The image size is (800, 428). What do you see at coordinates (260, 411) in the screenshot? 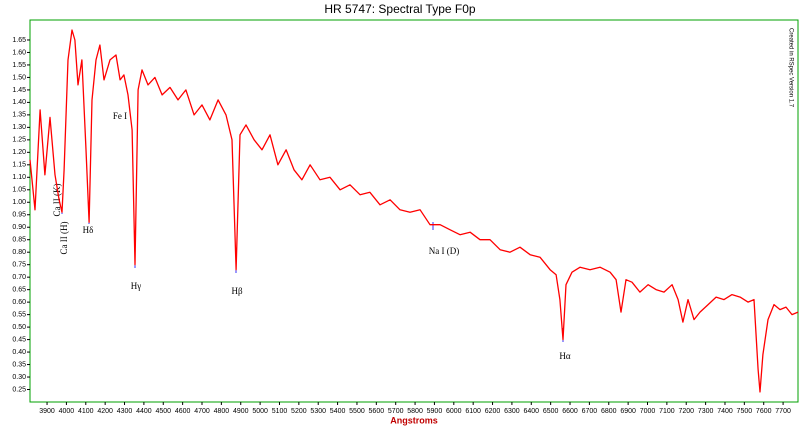
I see `x-tick-label: 5000` at bounding box center [260, 411].